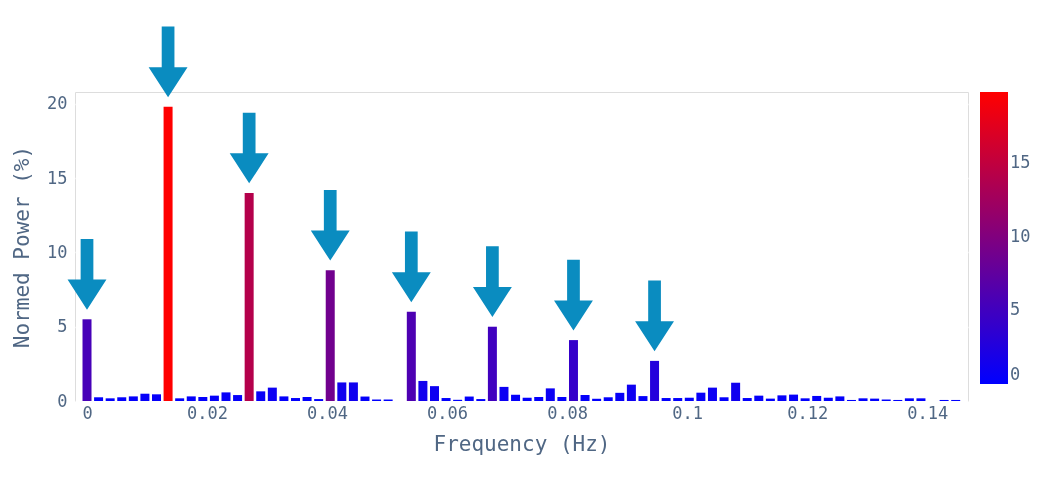 The width and height of the screenshot is (1051, 488). Describe the element at coordinates (1020, 235) in the screenshot. I see `color-bar-label: 10` at that location.